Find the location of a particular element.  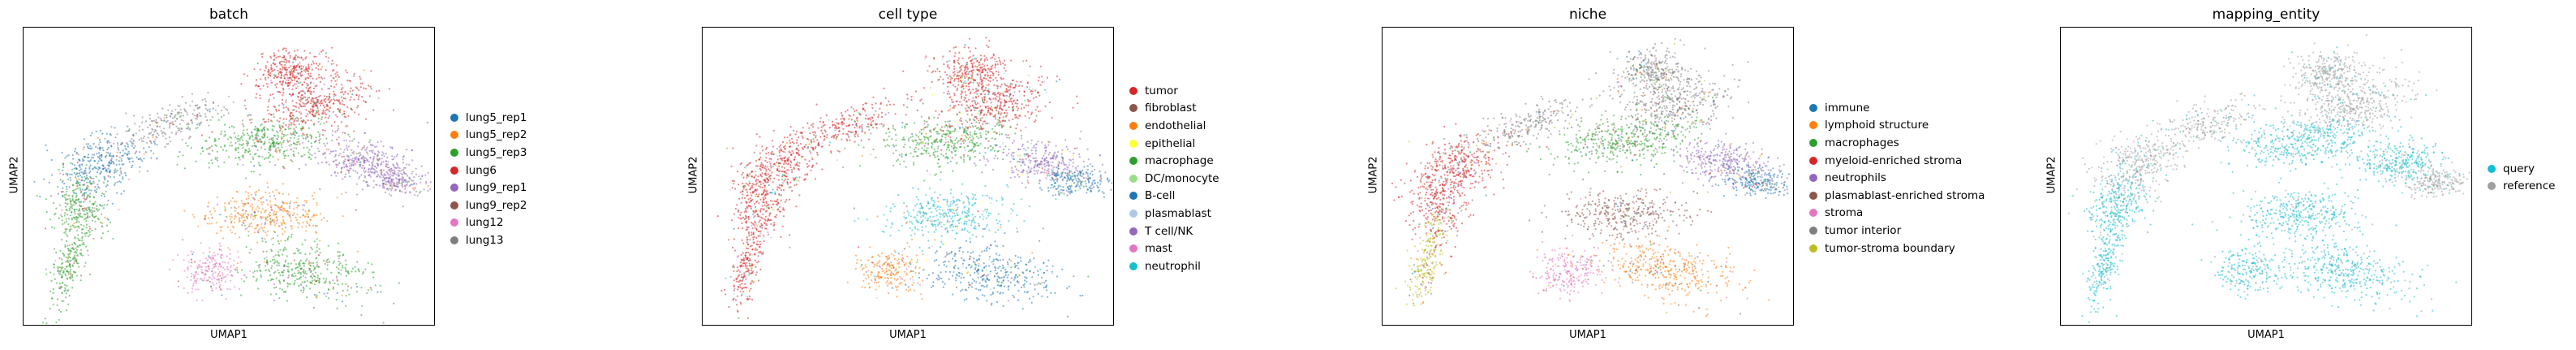

legend-item: lung9_rep1 is located at coordinates (488, 188).